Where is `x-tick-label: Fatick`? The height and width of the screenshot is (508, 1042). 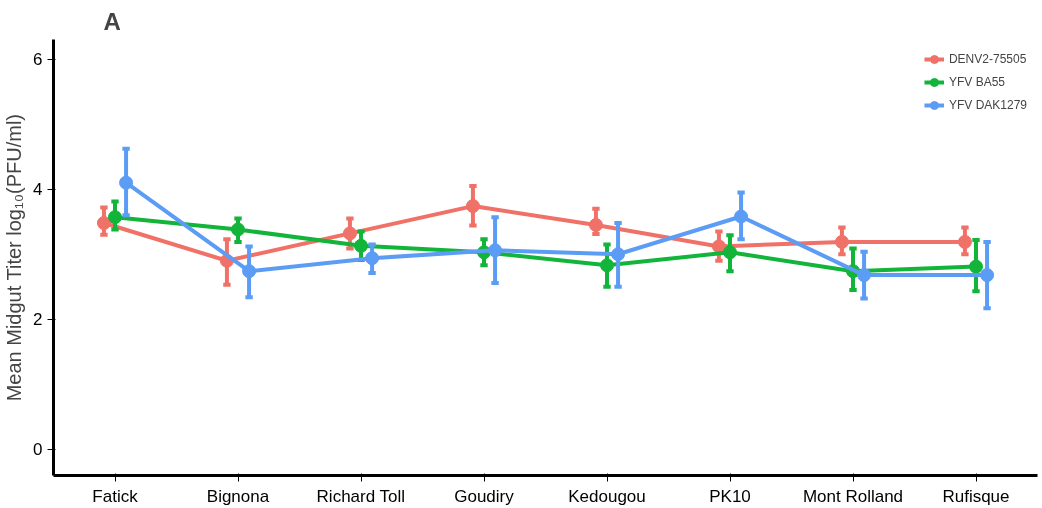
x-tick-label: Fatick is located at coordinates (115, 496).